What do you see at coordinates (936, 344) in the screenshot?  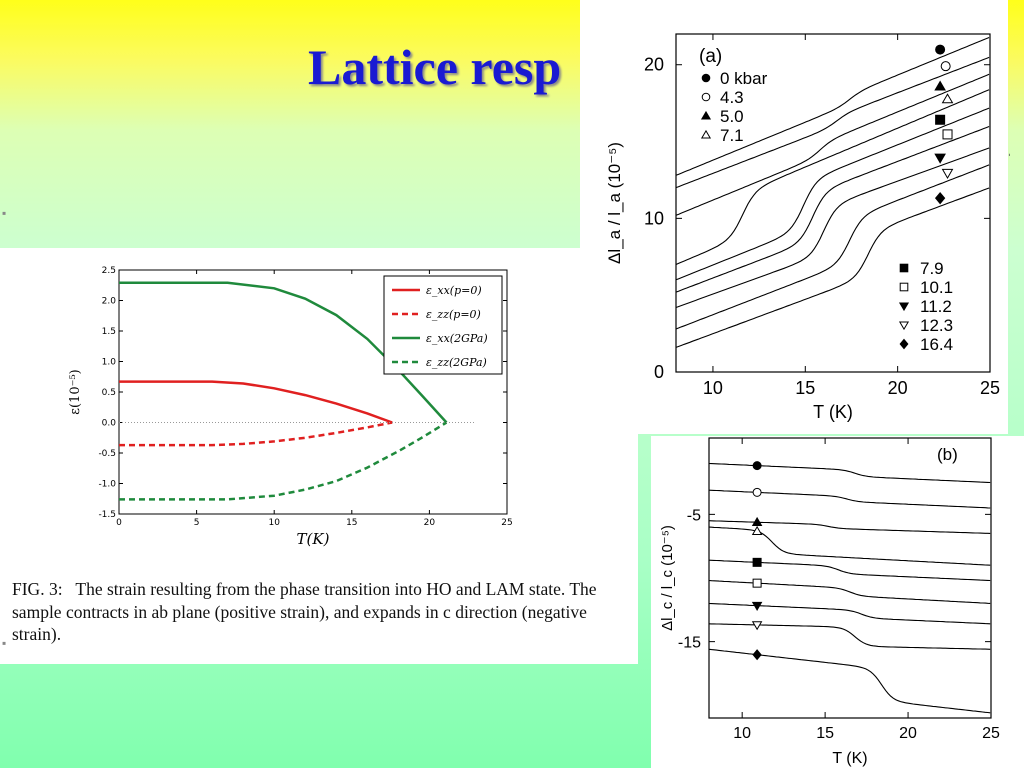 I see `legend-label: 16.4` at bounding box center [936, 344].